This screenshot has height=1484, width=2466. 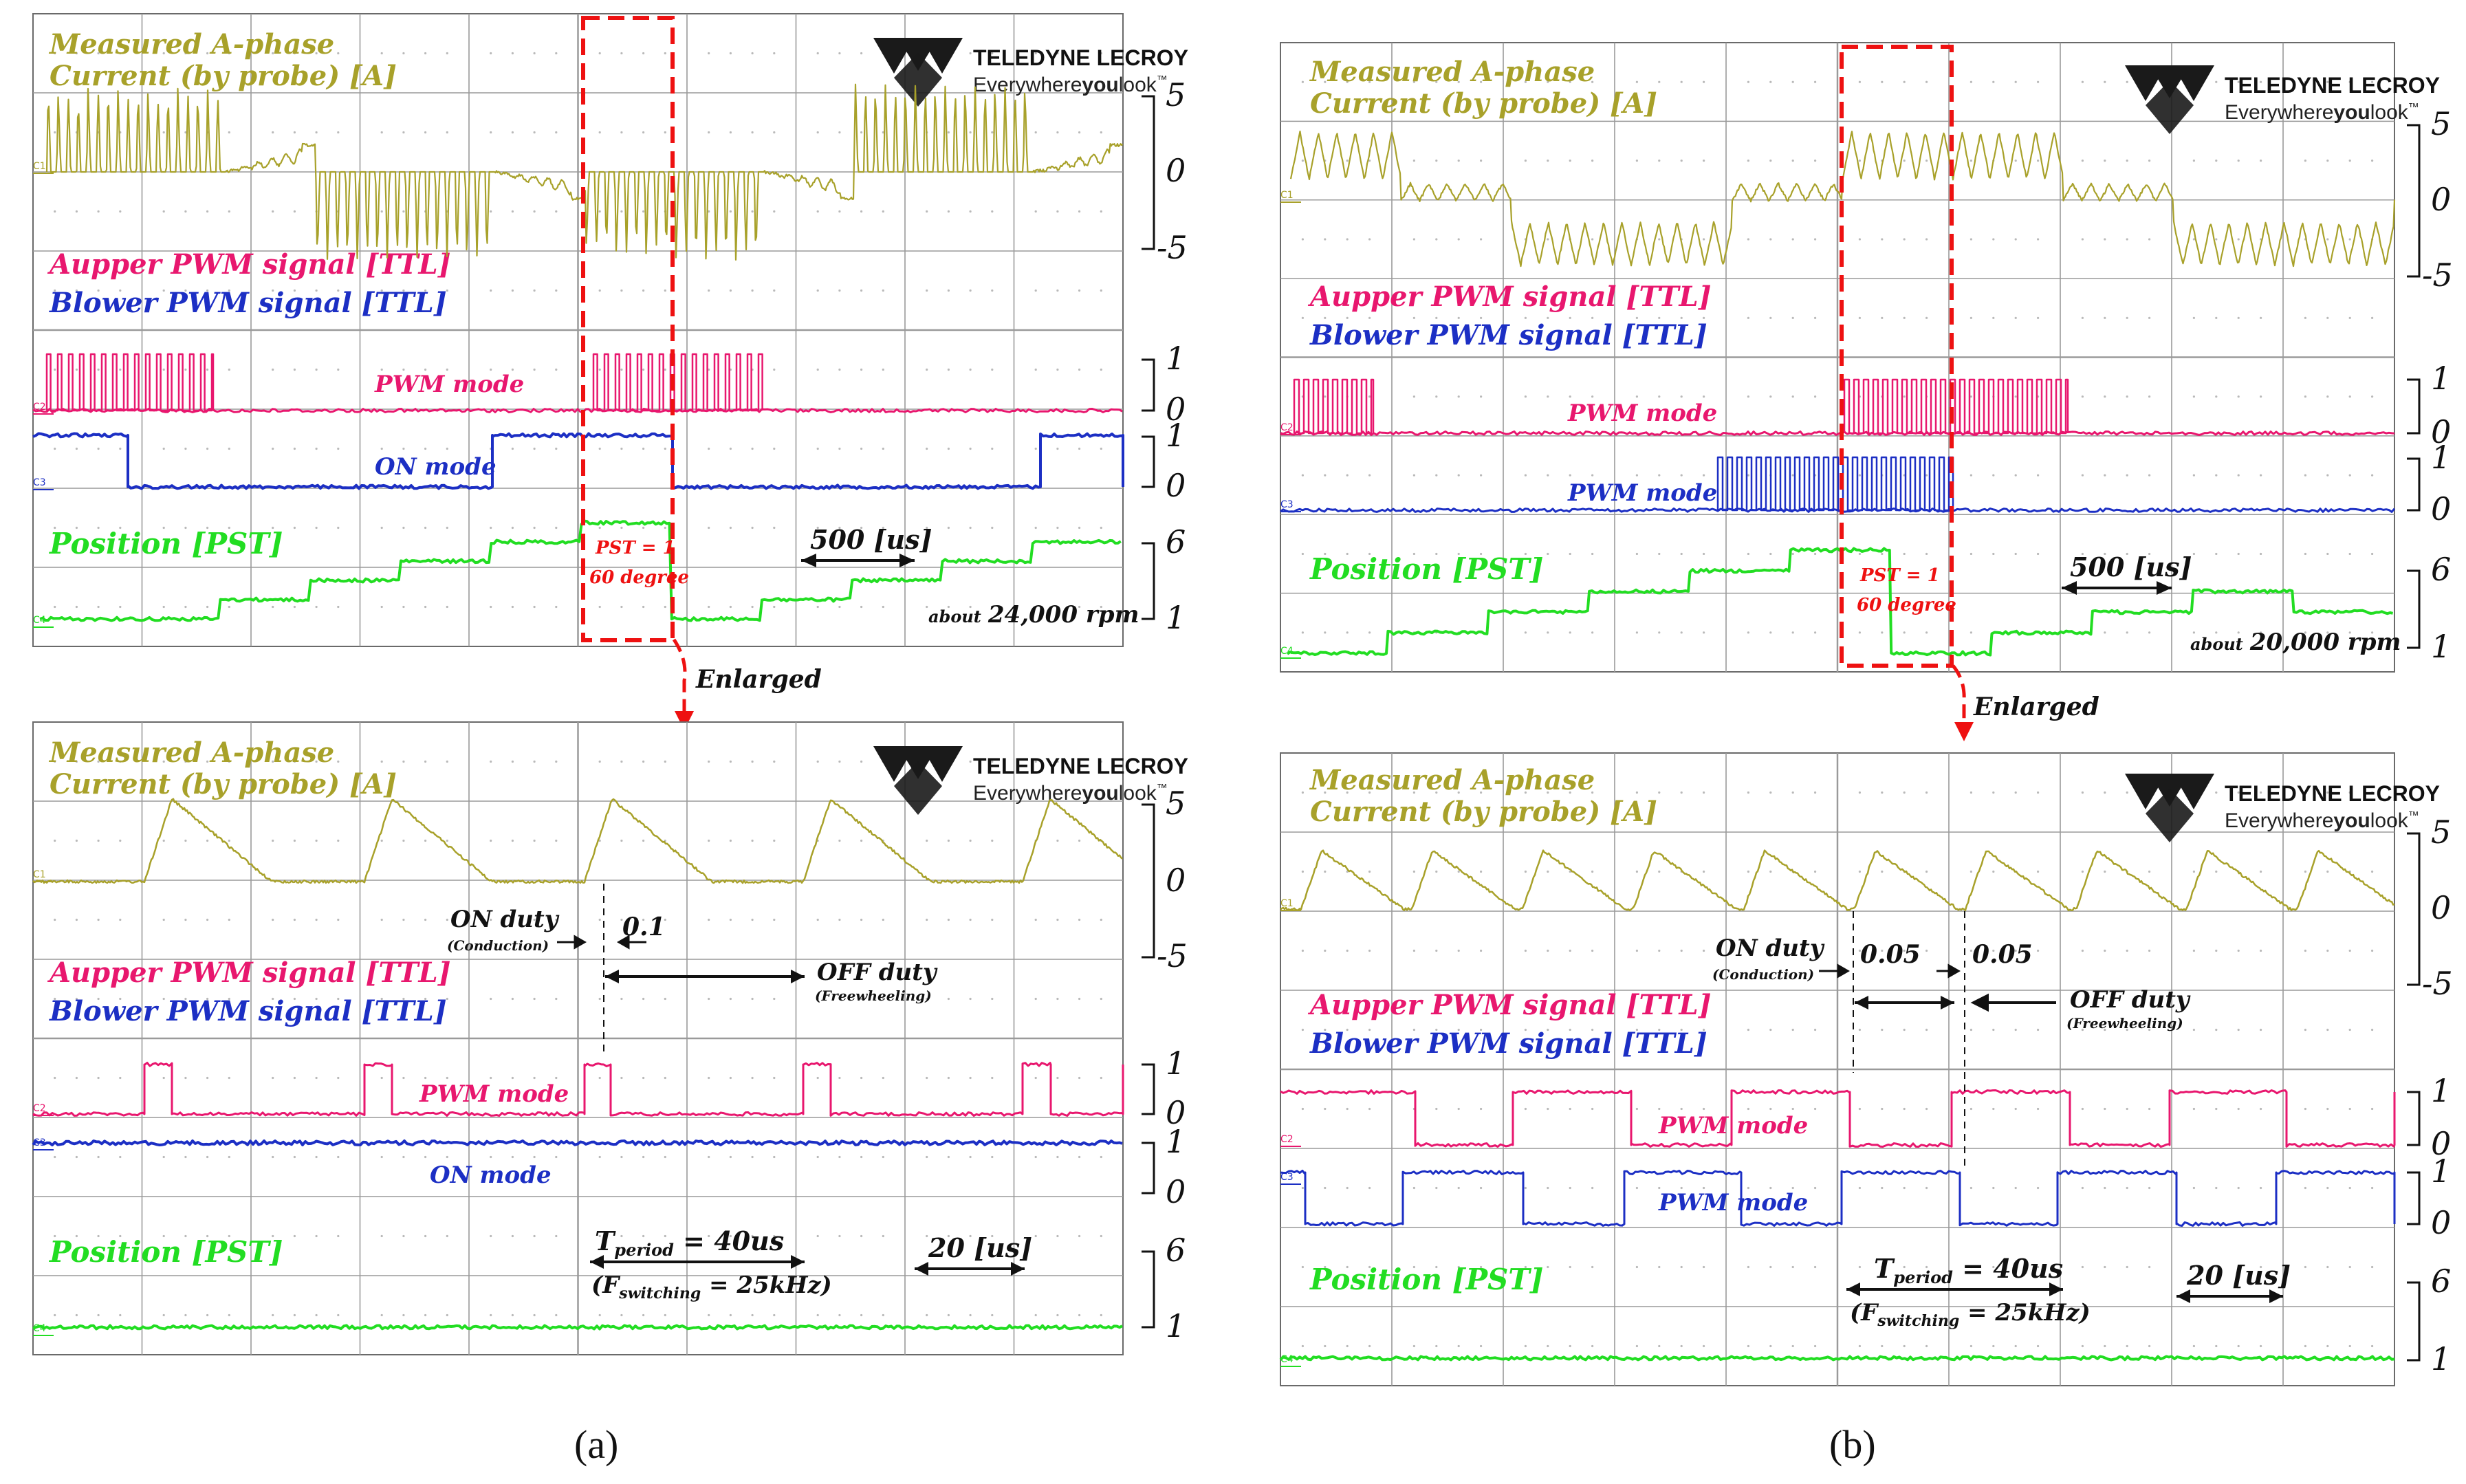 What do you see at coordinates (1838, 1198) in the screenshot?
I see `trace-lower-b-zoom` at bounding box center [1838, 1198].